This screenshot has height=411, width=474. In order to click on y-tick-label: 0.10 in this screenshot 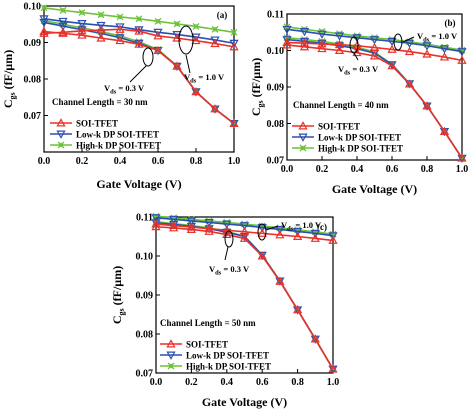, I will do `click(145, 257)`.